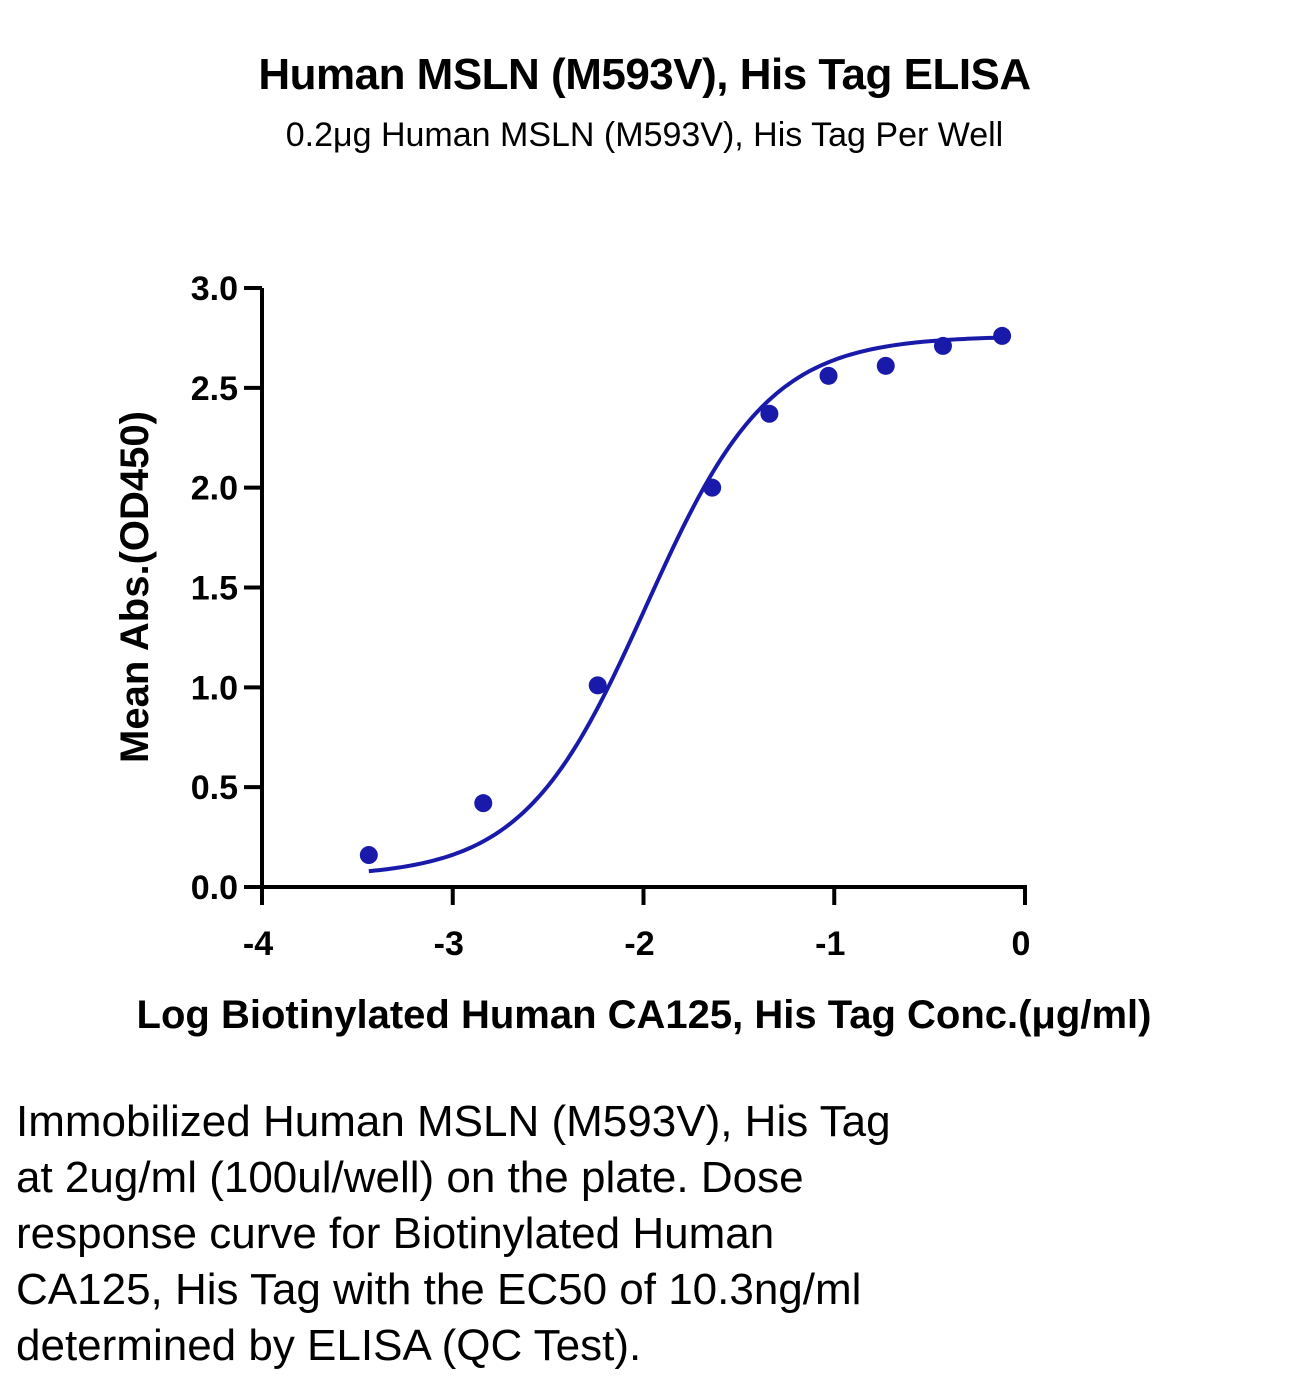  I want to click on y-axis: 0.0 0.5 1.0 1.5 2.0 2.5 3.0, so click(227, 588).